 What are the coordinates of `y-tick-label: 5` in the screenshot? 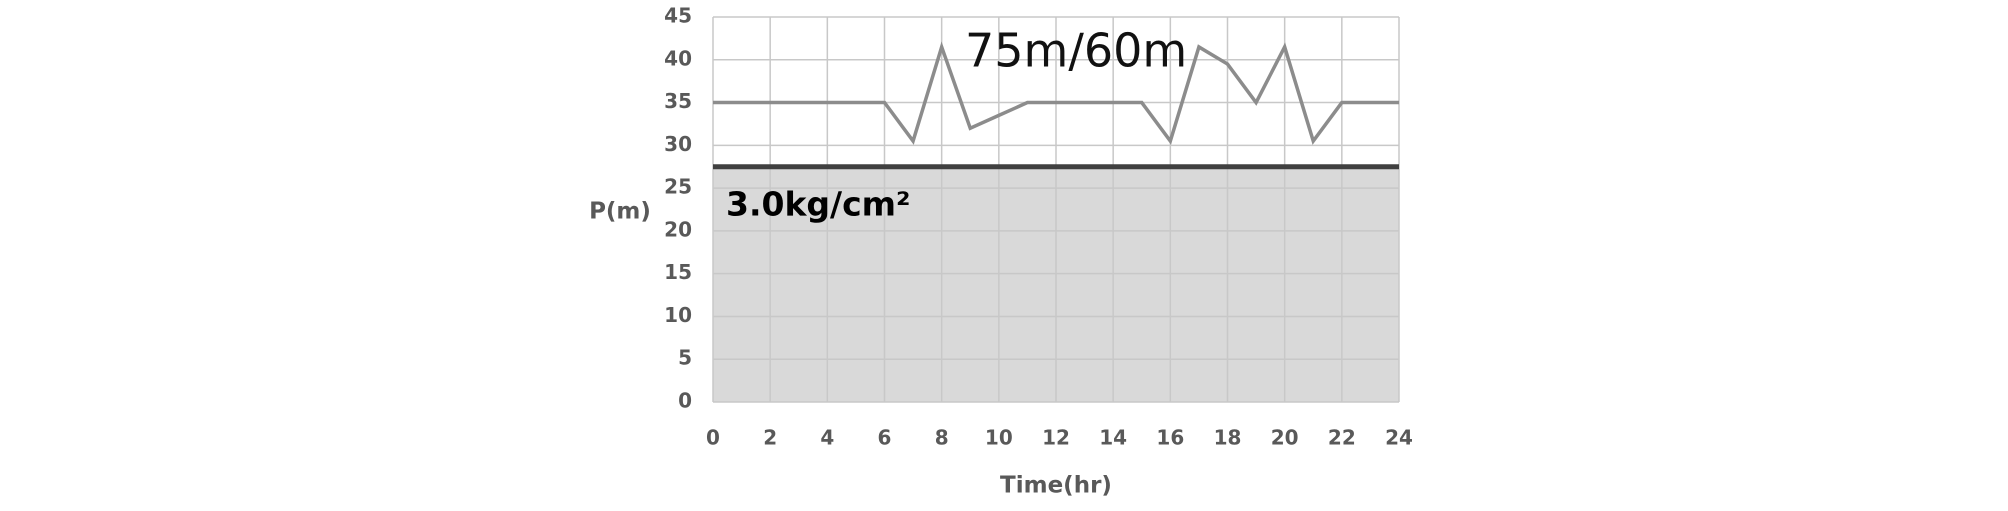 It's located at (685, 358).